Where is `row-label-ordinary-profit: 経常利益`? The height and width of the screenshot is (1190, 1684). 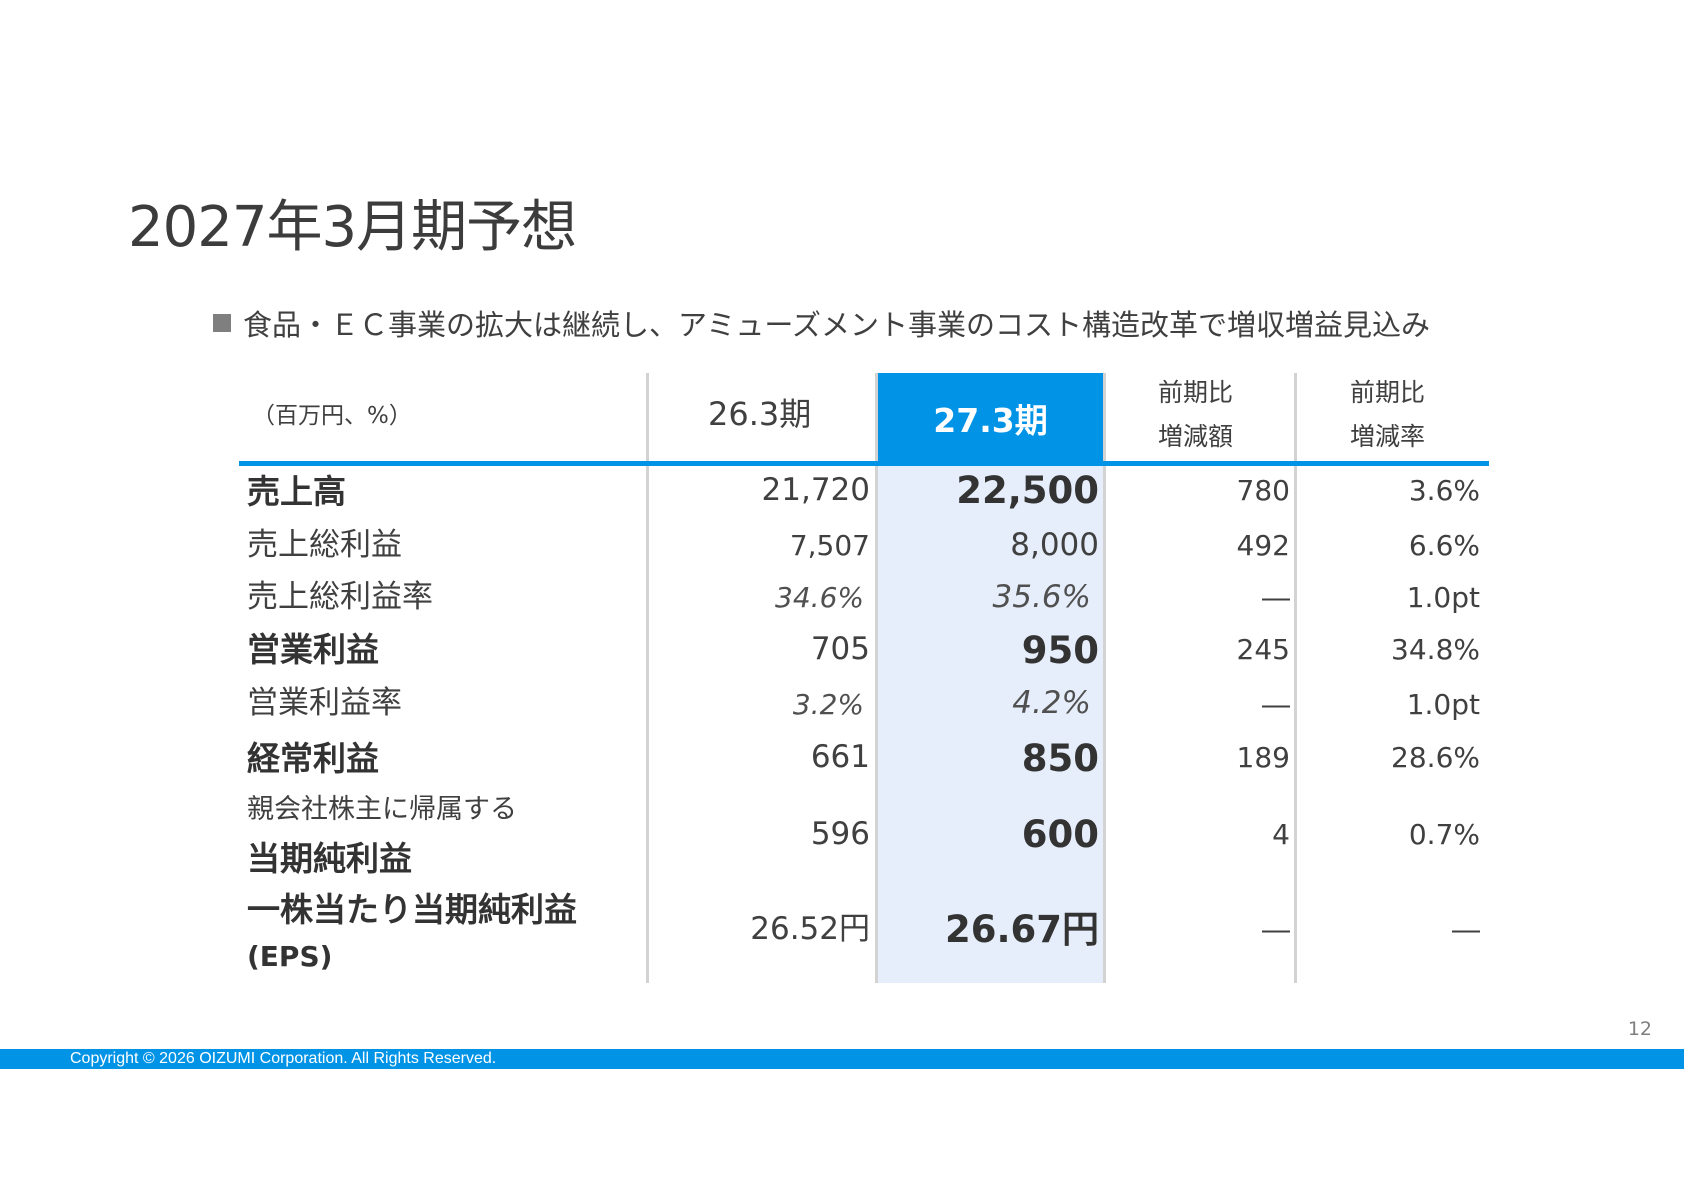
row-label-ordinary-profit: 経常利益 is located at coordinates (313, 758).